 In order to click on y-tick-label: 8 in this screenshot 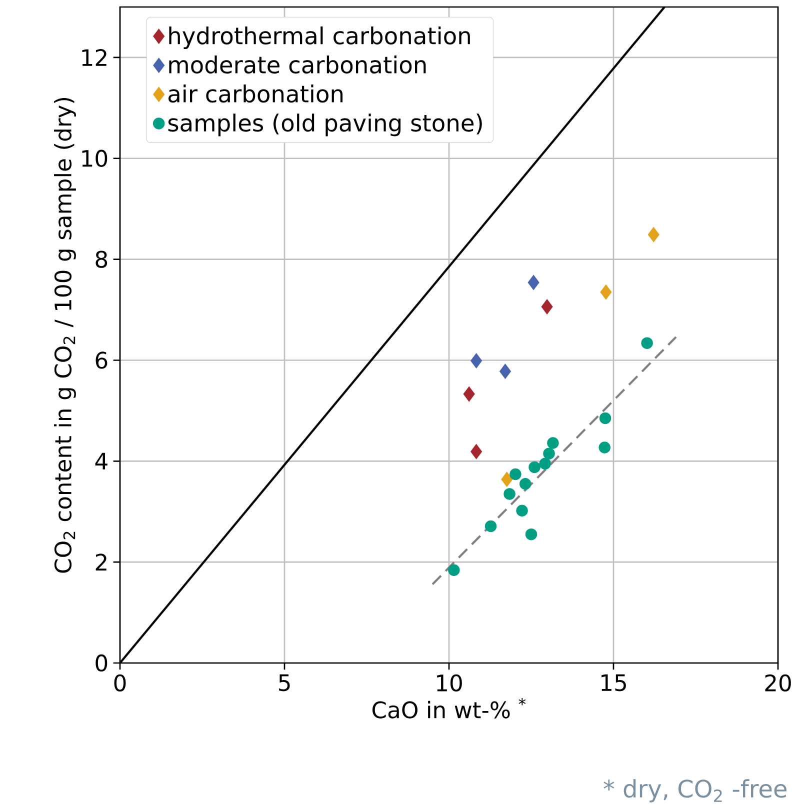, I will do `click(102, 259)`.